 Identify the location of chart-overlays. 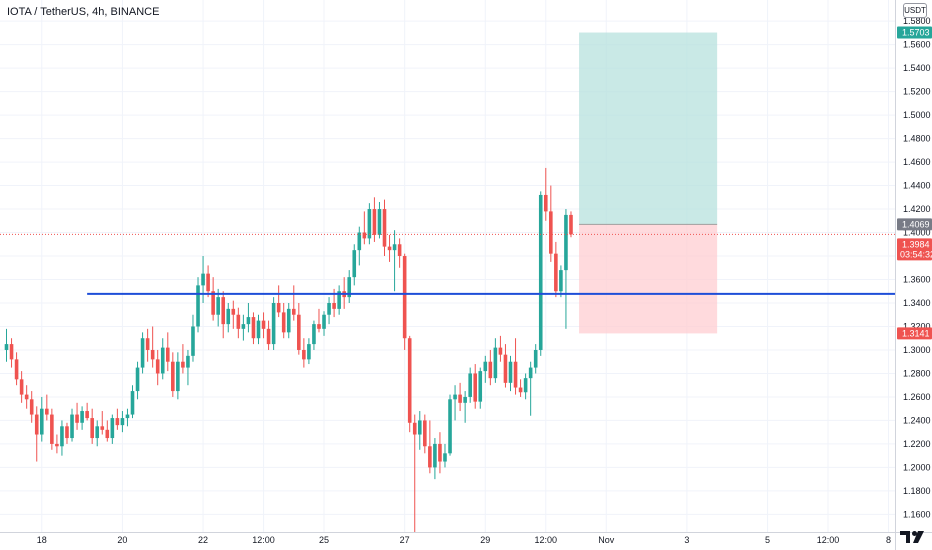
(447, 264).